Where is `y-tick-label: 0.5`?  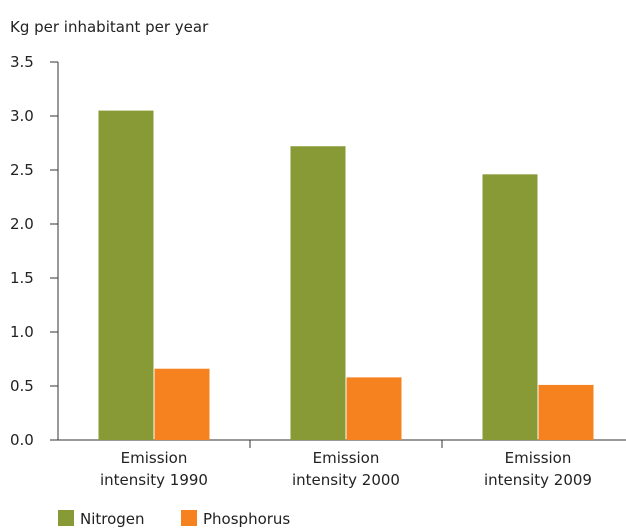 y-tick-label: 0.5 is located at coordinates (22, 386).